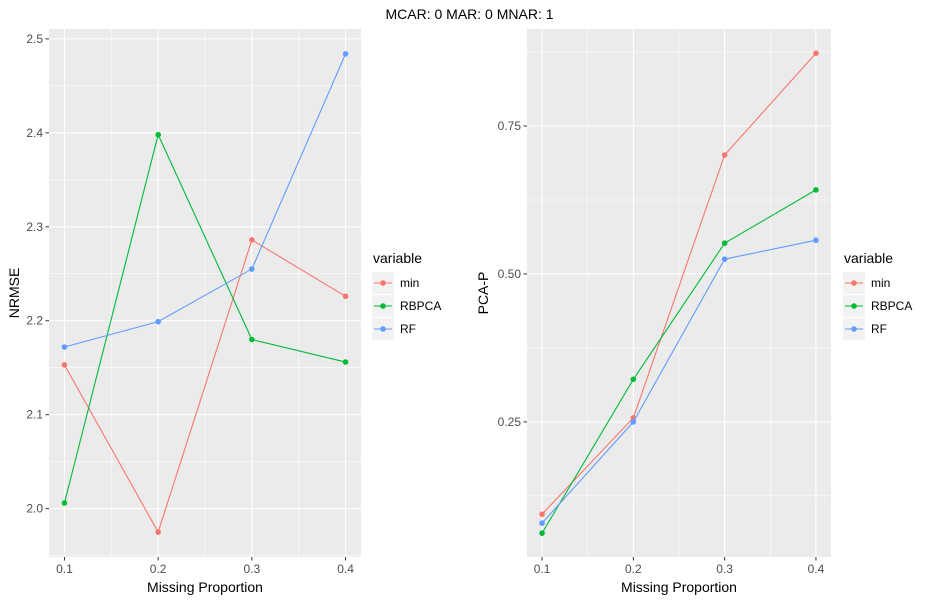 Image resolution: width=939 pixels, height=602 pixels. I want to click on main-title: MCAR: 0 MAR: 0 MNAR: 1, so click(469, 14).